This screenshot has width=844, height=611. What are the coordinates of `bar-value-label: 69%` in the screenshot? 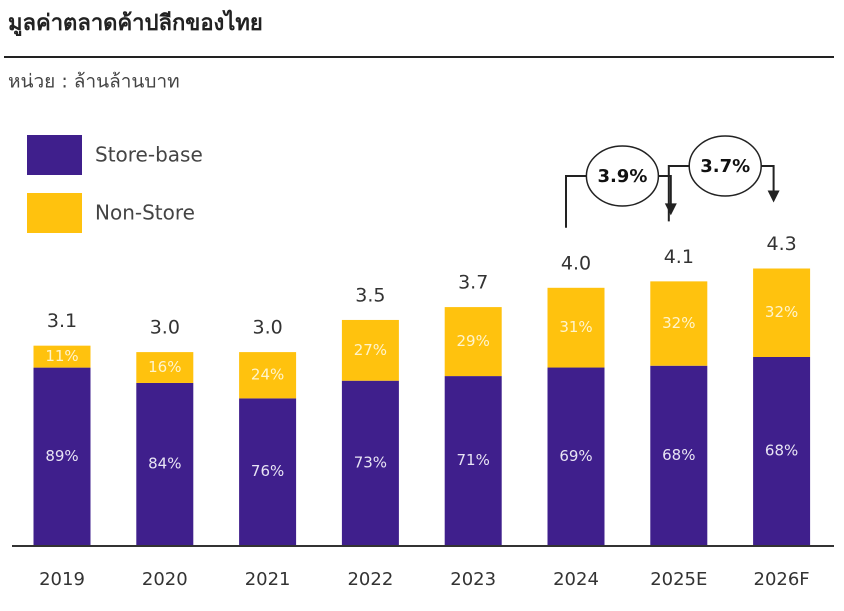 It's located at (575, 456).